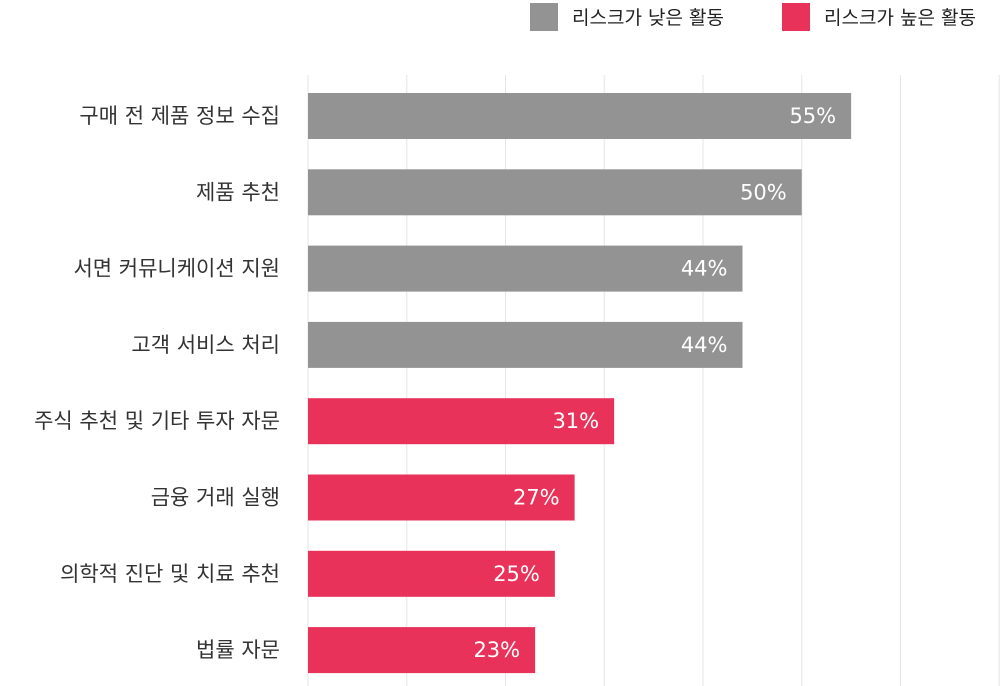 The height and width of the screenshot is (686, 1000). What do you see at coordinates (238, 192) in the screenshot?
I see `category-label-2: 제품 추천` at bounding box center [238, 192].